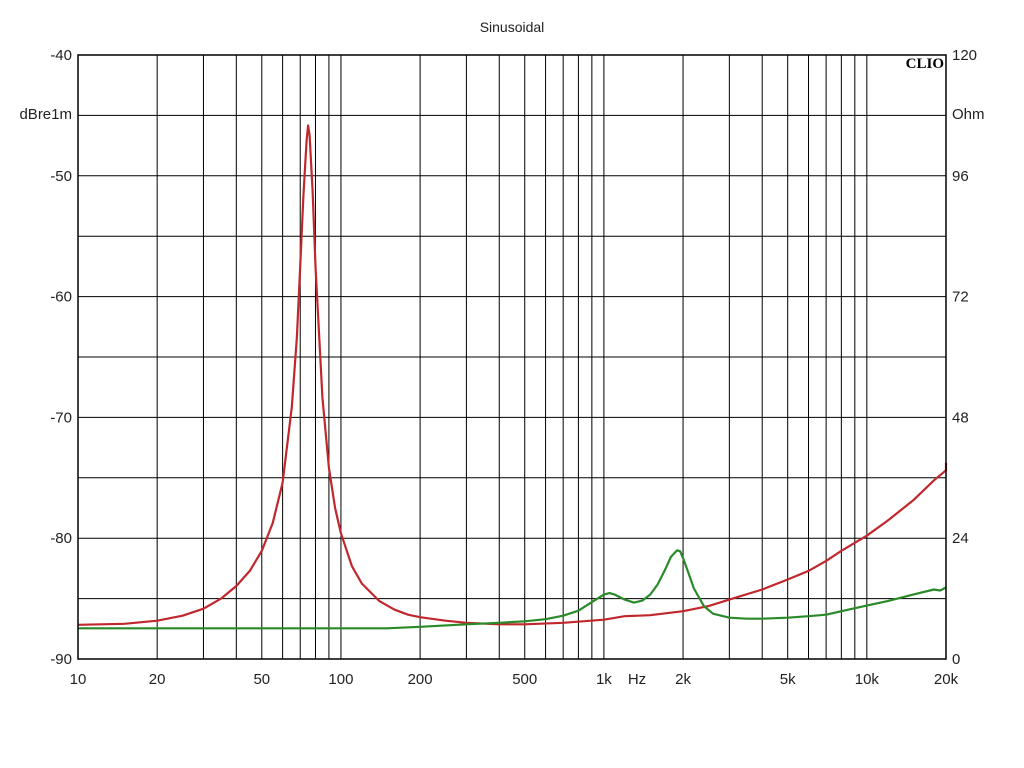 This screenshot has width=1024, height=768. I want to click on y-left-tick-label: -70, so click(61, 417).